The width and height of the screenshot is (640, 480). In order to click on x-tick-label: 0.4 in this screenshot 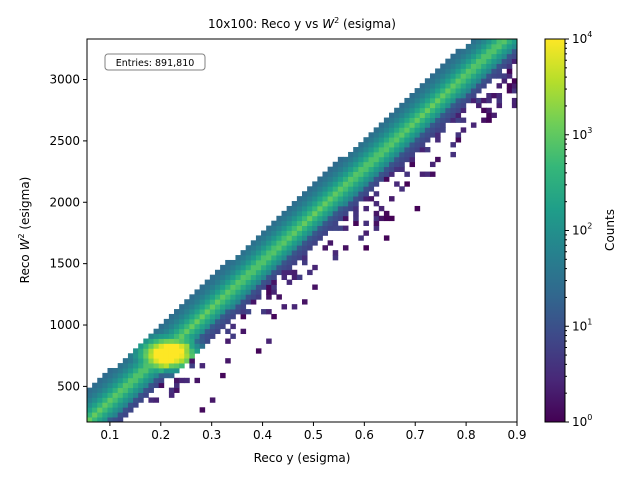, I will do `click(262, 435)`.